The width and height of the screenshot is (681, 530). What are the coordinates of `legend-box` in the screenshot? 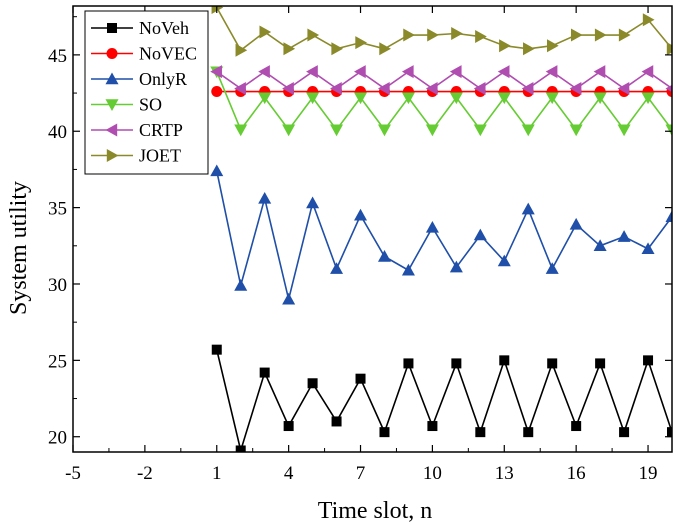 It's located at (146, 92).